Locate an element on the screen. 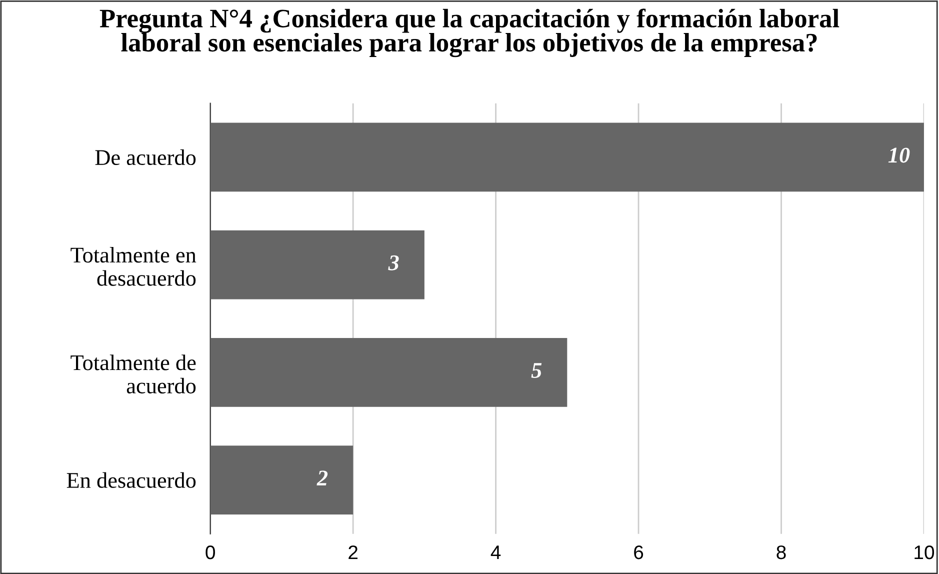 Image resolution: width=939 pixels, height=574 pixels. x-tick-label: 4 is located at coordinates (495, 553).